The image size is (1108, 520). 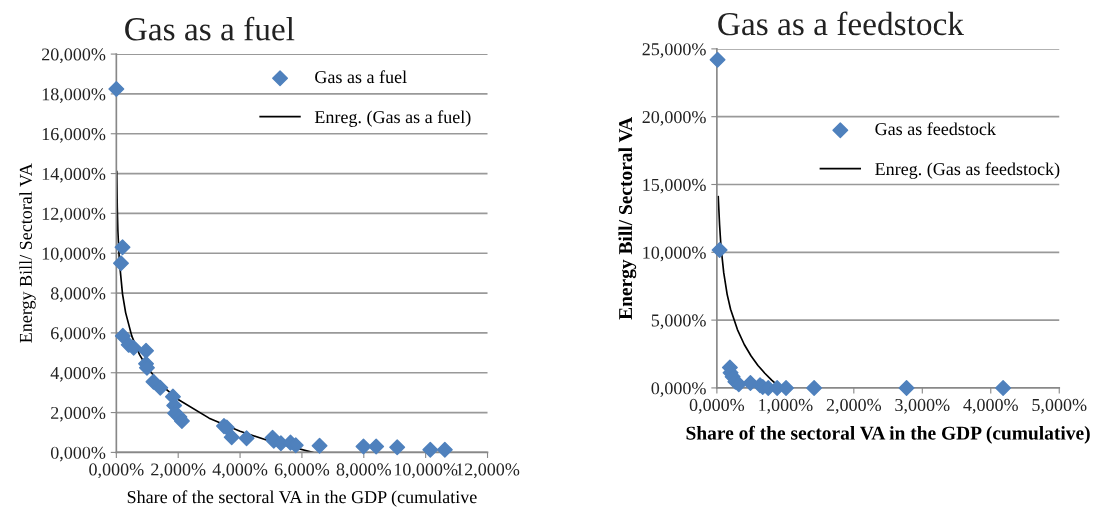 I want to click on legend-label: Gas as feedstock, so click(x=935, y=129).